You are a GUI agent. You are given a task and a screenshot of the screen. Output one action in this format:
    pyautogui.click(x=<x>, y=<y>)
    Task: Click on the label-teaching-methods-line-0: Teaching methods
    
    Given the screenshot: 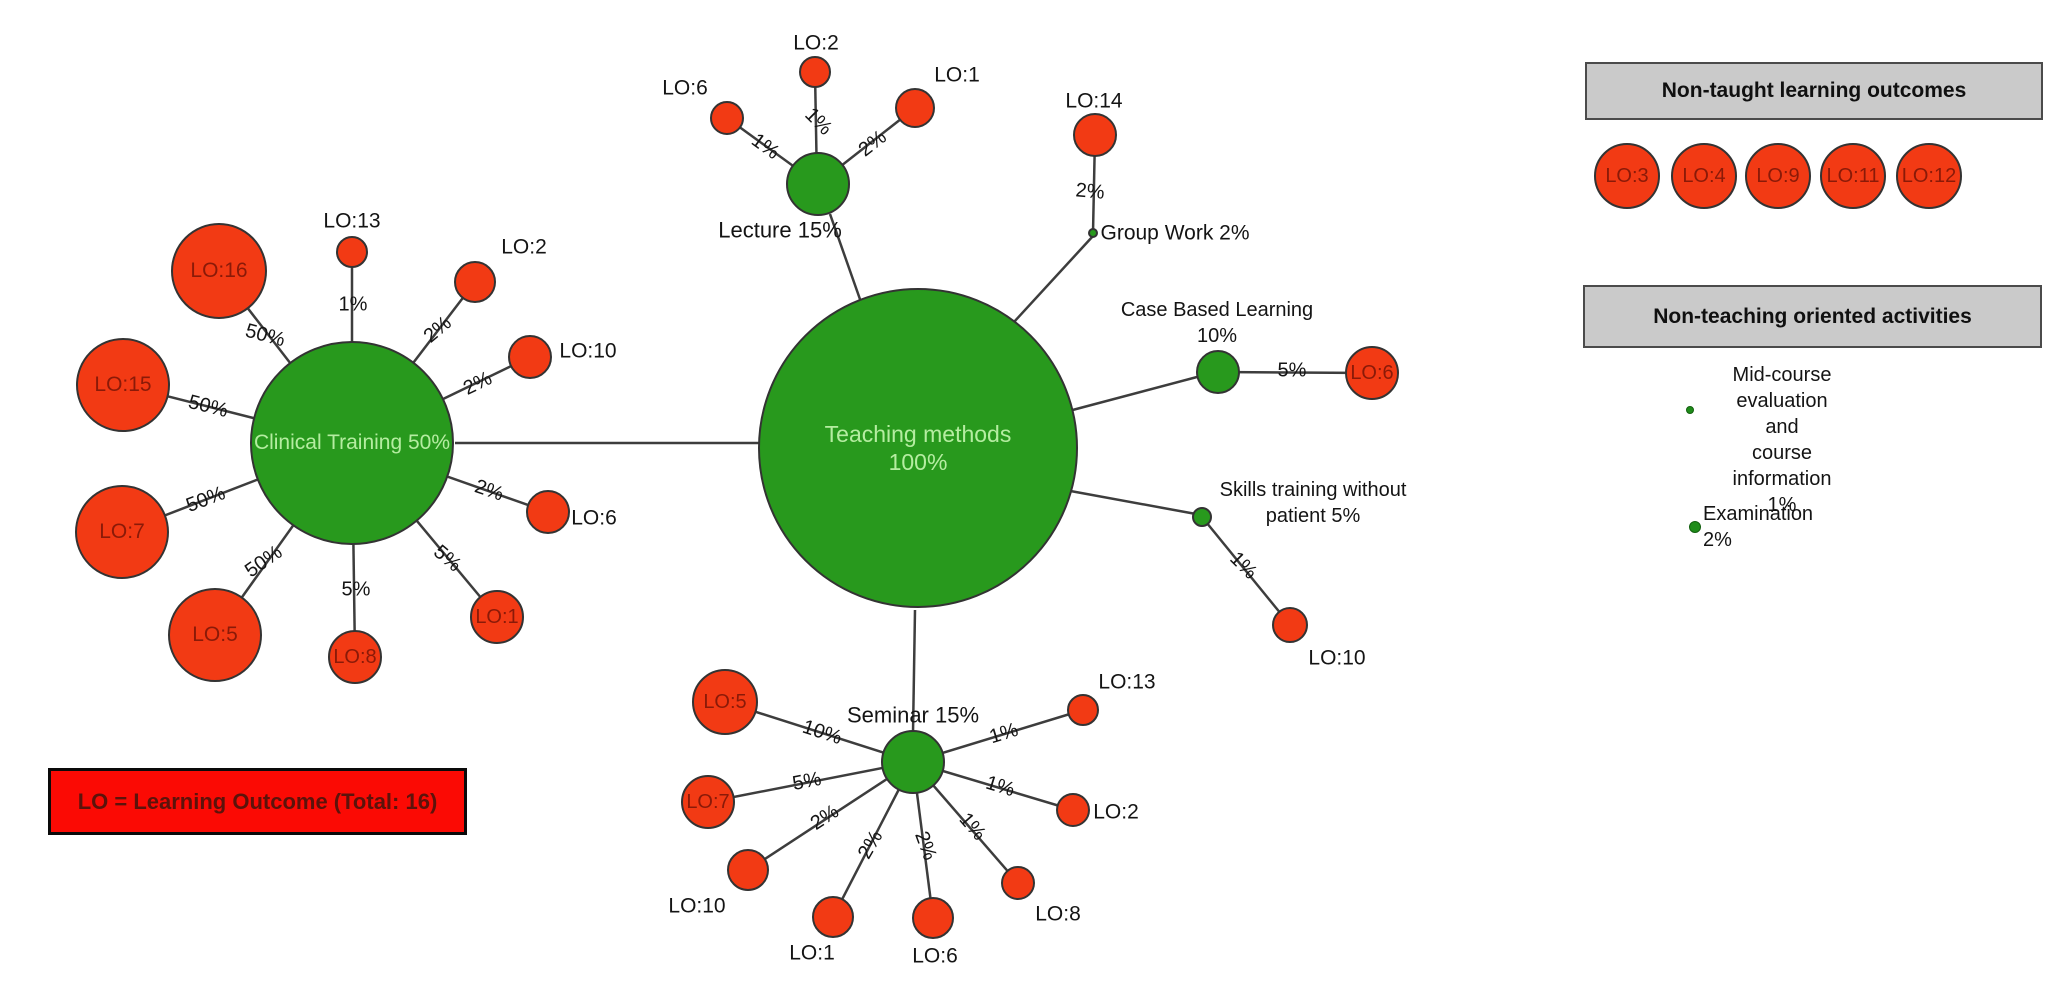 What is the action you would take?
    pyautogui.click(x=918, y=433)
    